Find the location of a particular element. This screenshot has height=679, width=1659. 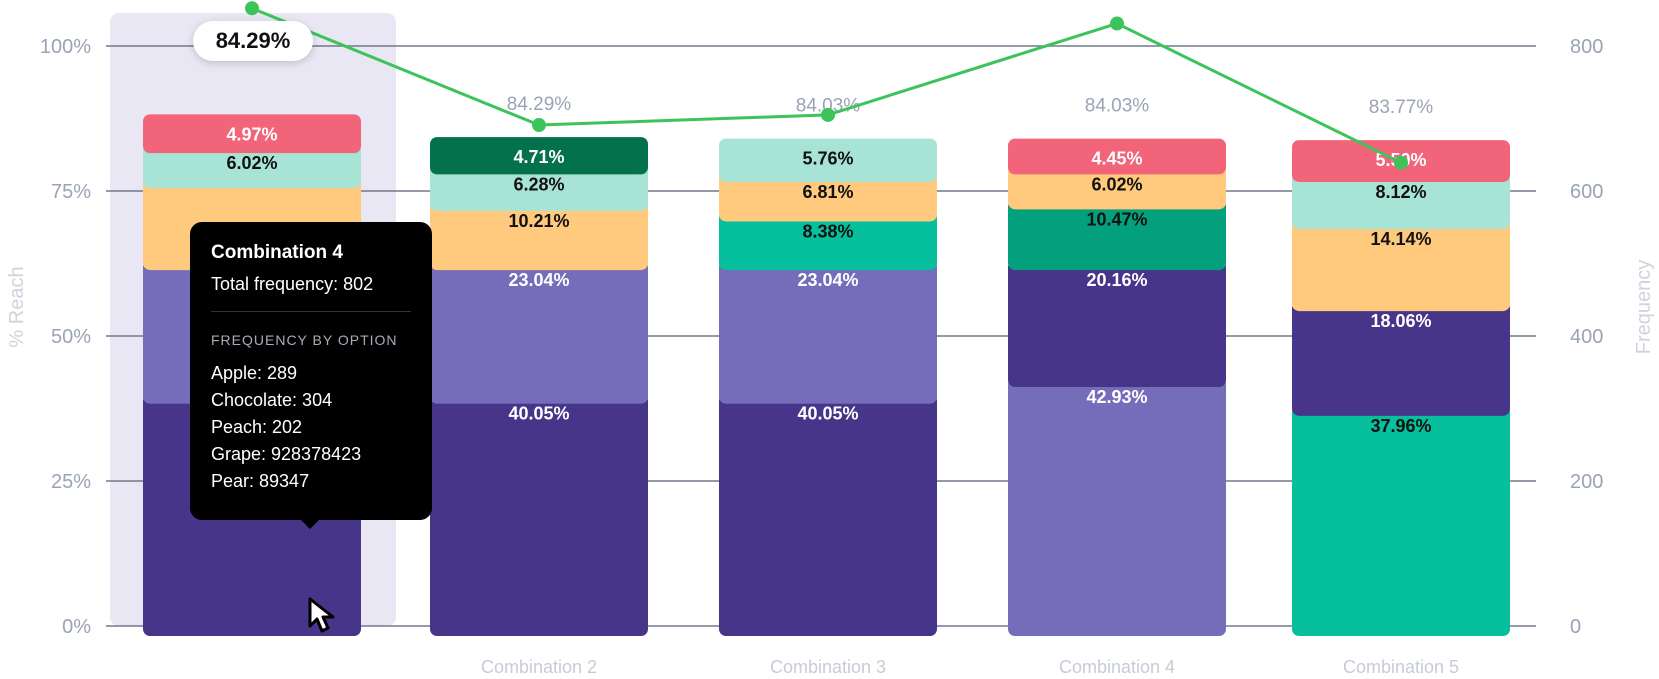

tooltip-item: Pear: 89347 is located at coordinates (260, 481).